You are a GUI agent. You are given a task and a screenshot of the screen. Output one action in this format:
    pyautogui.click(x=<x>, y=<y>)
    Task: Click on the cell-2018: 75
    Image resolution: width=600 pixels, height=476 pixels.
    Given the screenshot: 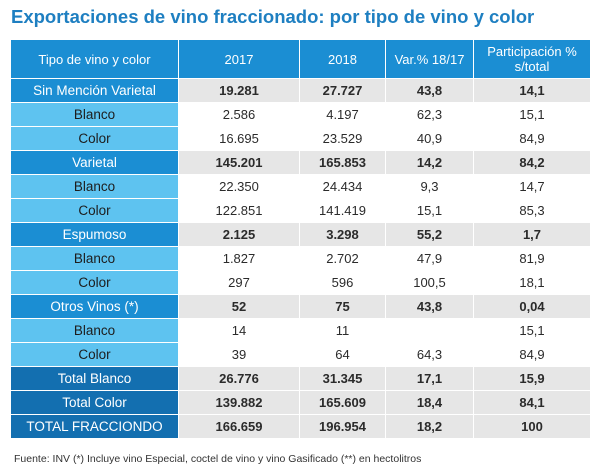 What is the action you would take?
    pyautogui.click(x=342, y=306)
    